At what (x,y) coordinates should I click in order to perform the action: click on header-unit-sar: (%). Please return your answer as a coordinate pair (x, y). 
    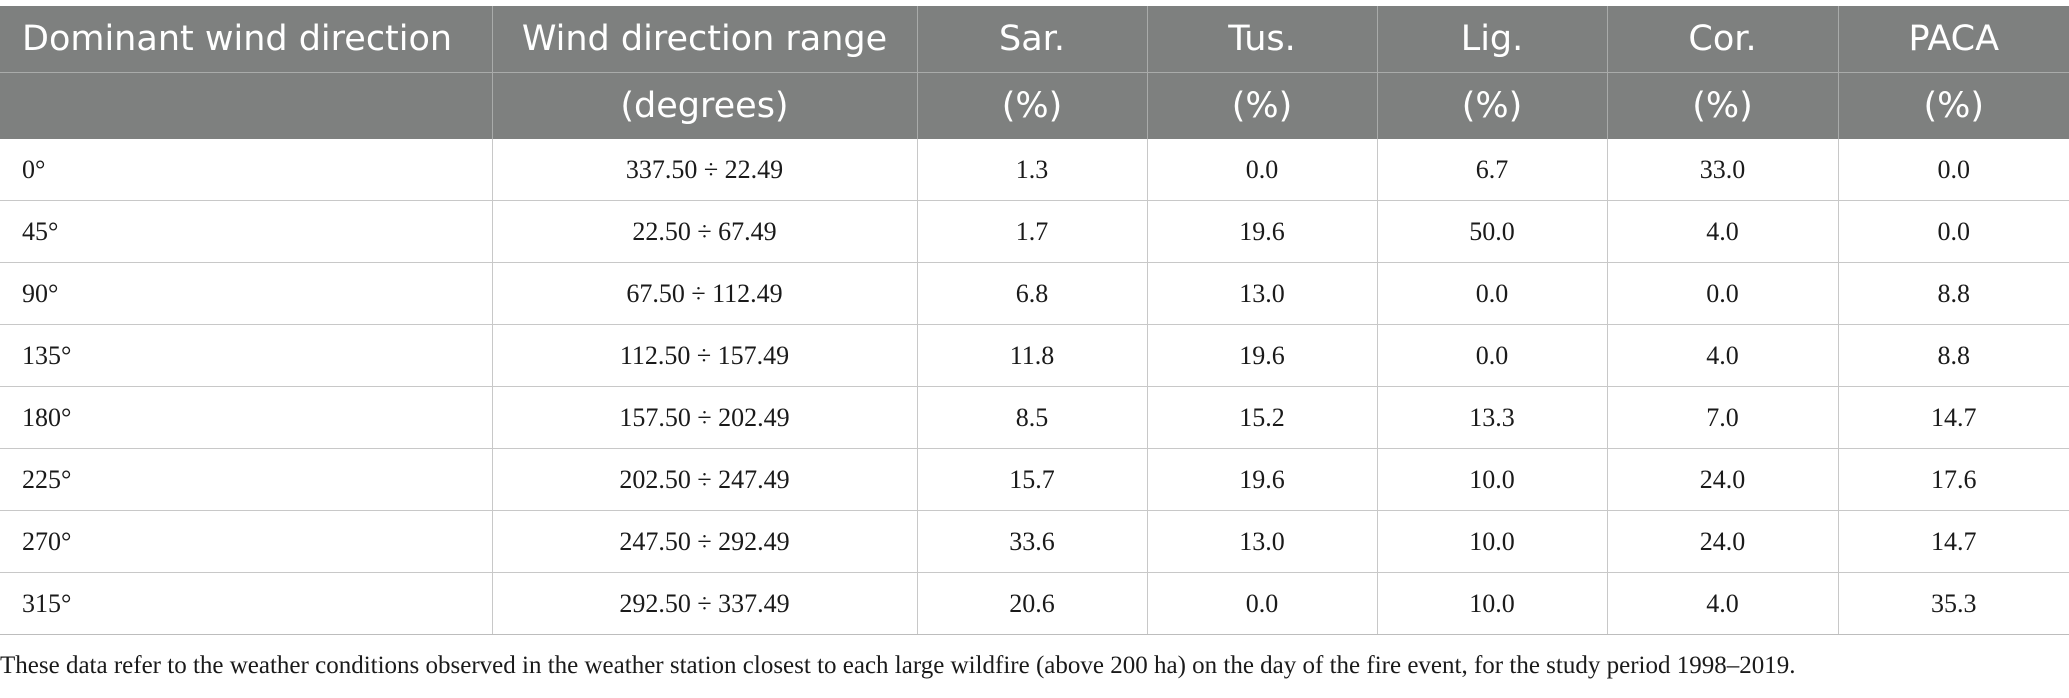
    Looking at the image, I should click on (1032, 105).